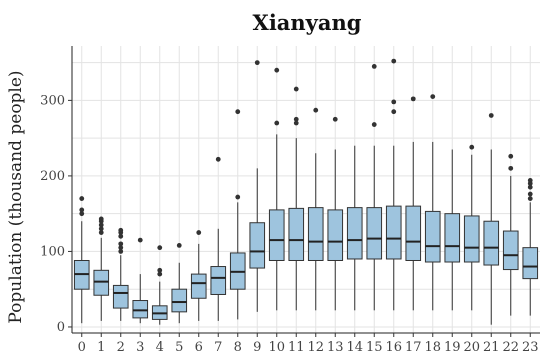 The image size is (542, 359). I want to click on x-tick-label: 22, so click(510, 347).